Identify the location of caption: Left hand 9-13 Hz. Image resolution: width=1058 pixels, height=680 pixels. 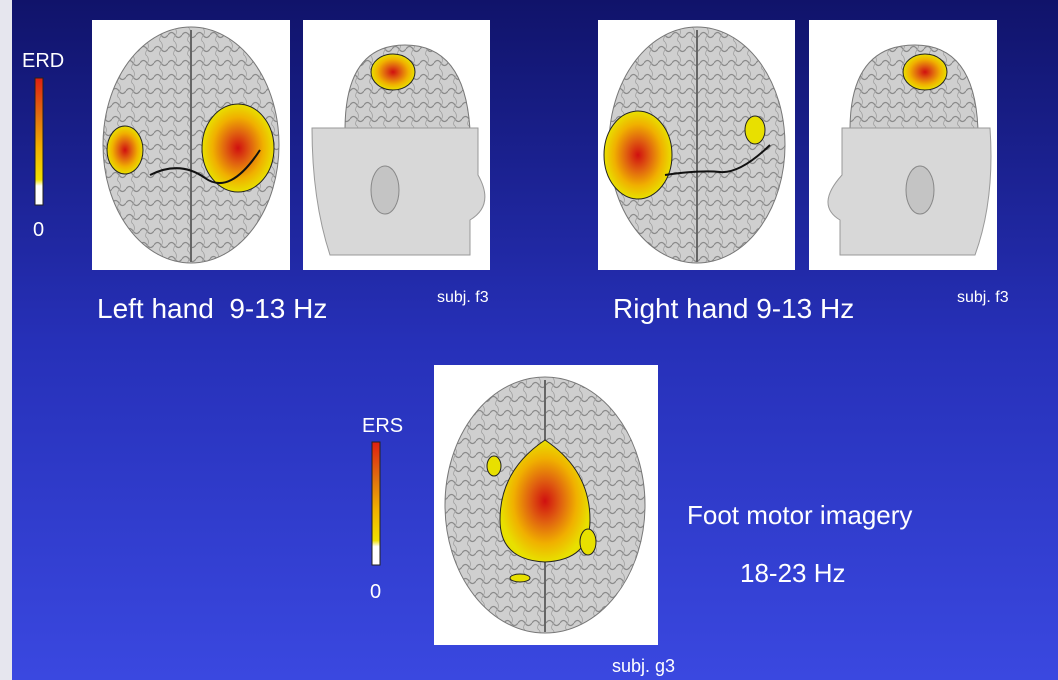
(212, 308).